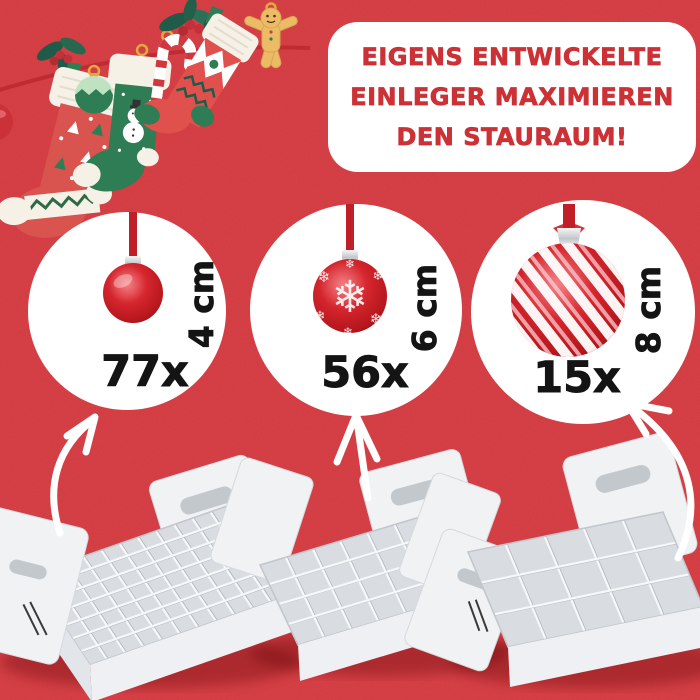  I want to click on size-badge-4cm: 4 cm 77x, so click(127, 311).